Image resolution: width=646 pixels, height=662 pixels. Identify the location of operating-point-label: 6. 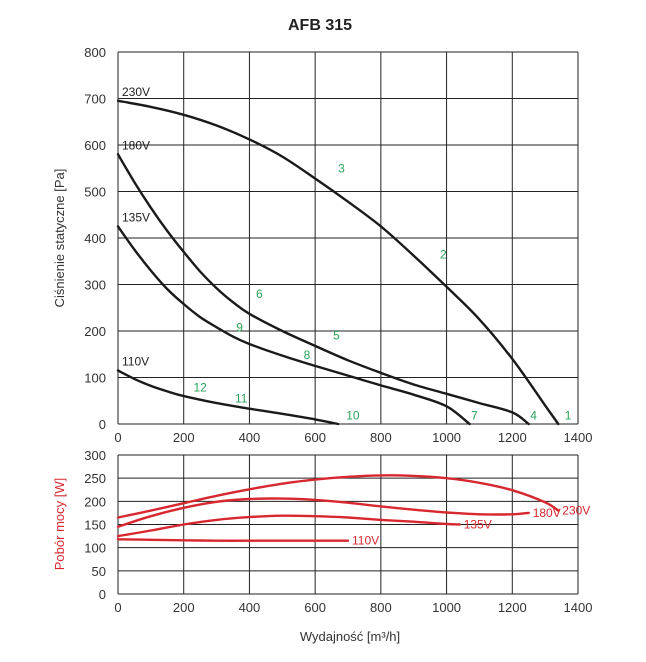
(259, 294).